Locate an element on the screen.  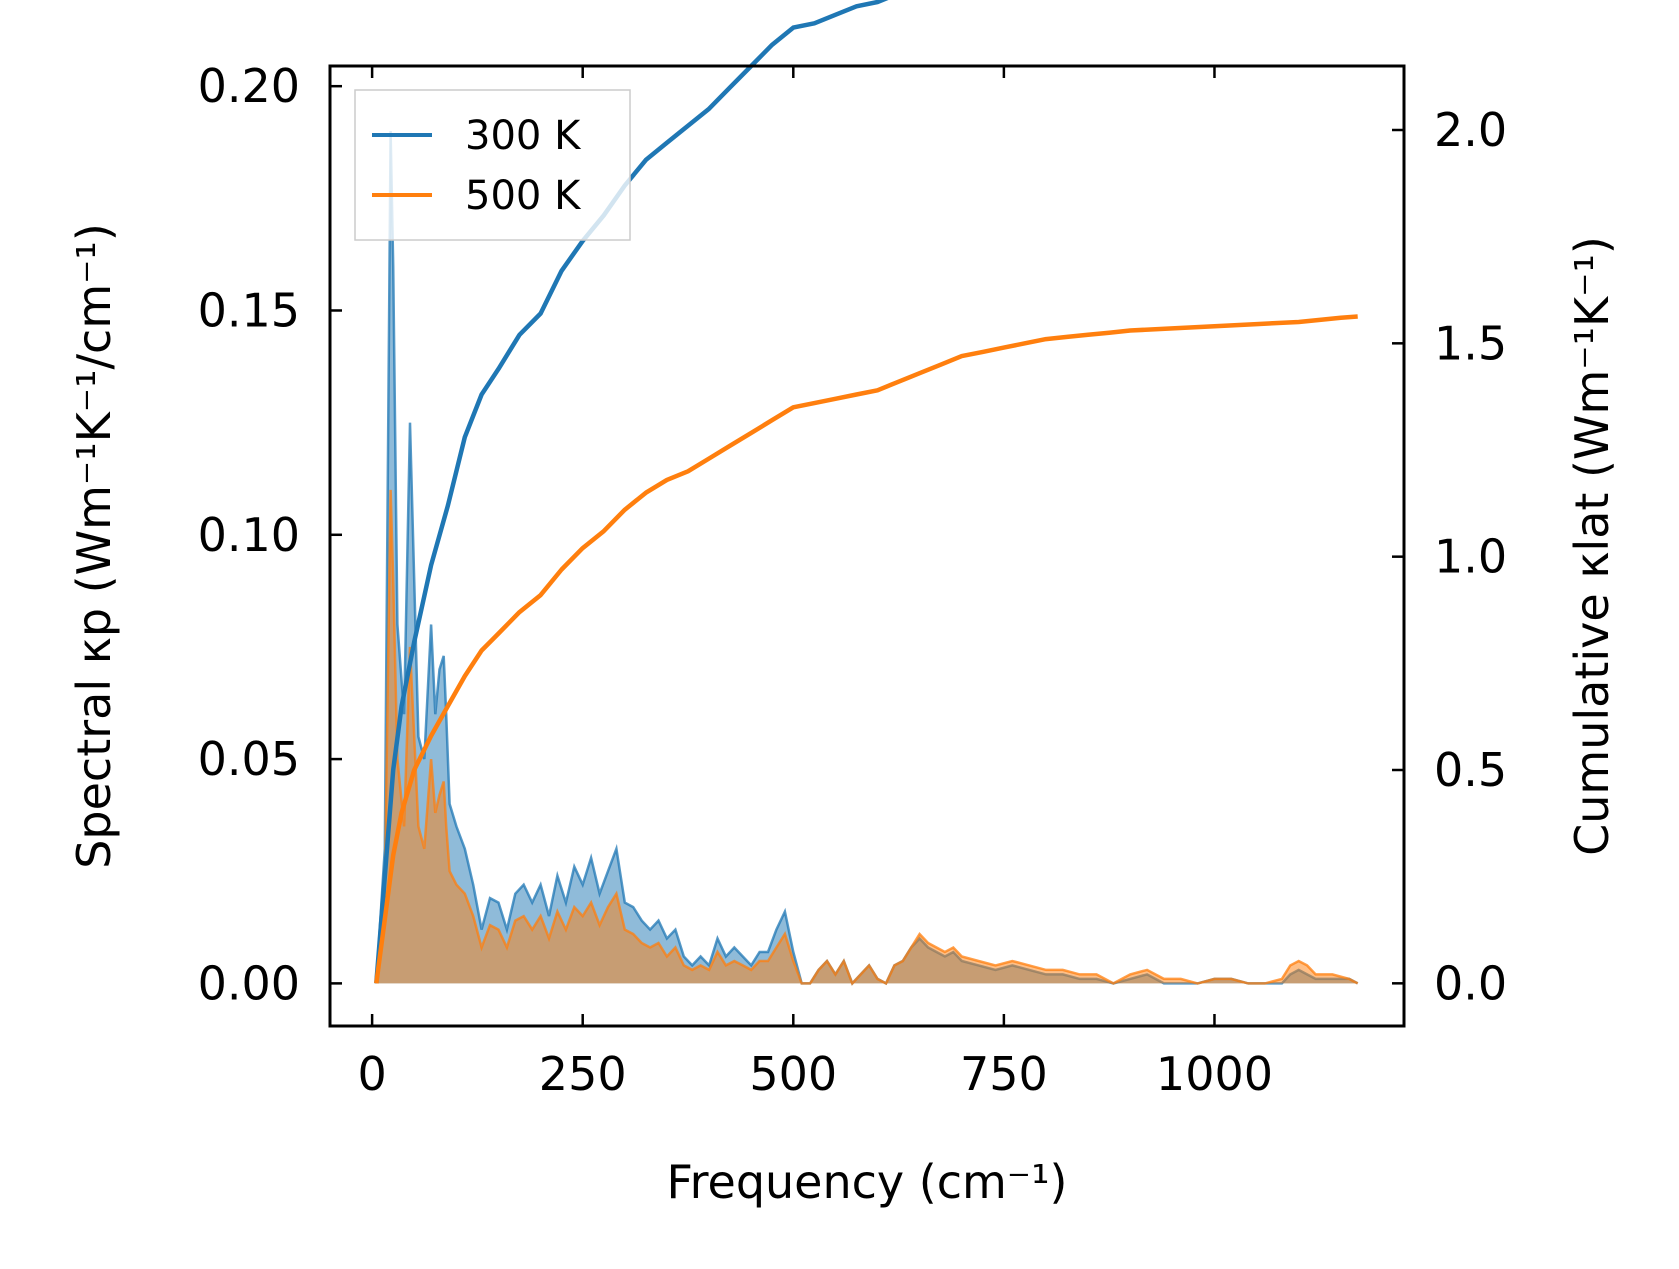
legend-300k-label: 300 K is located at coordinates (523, 136).